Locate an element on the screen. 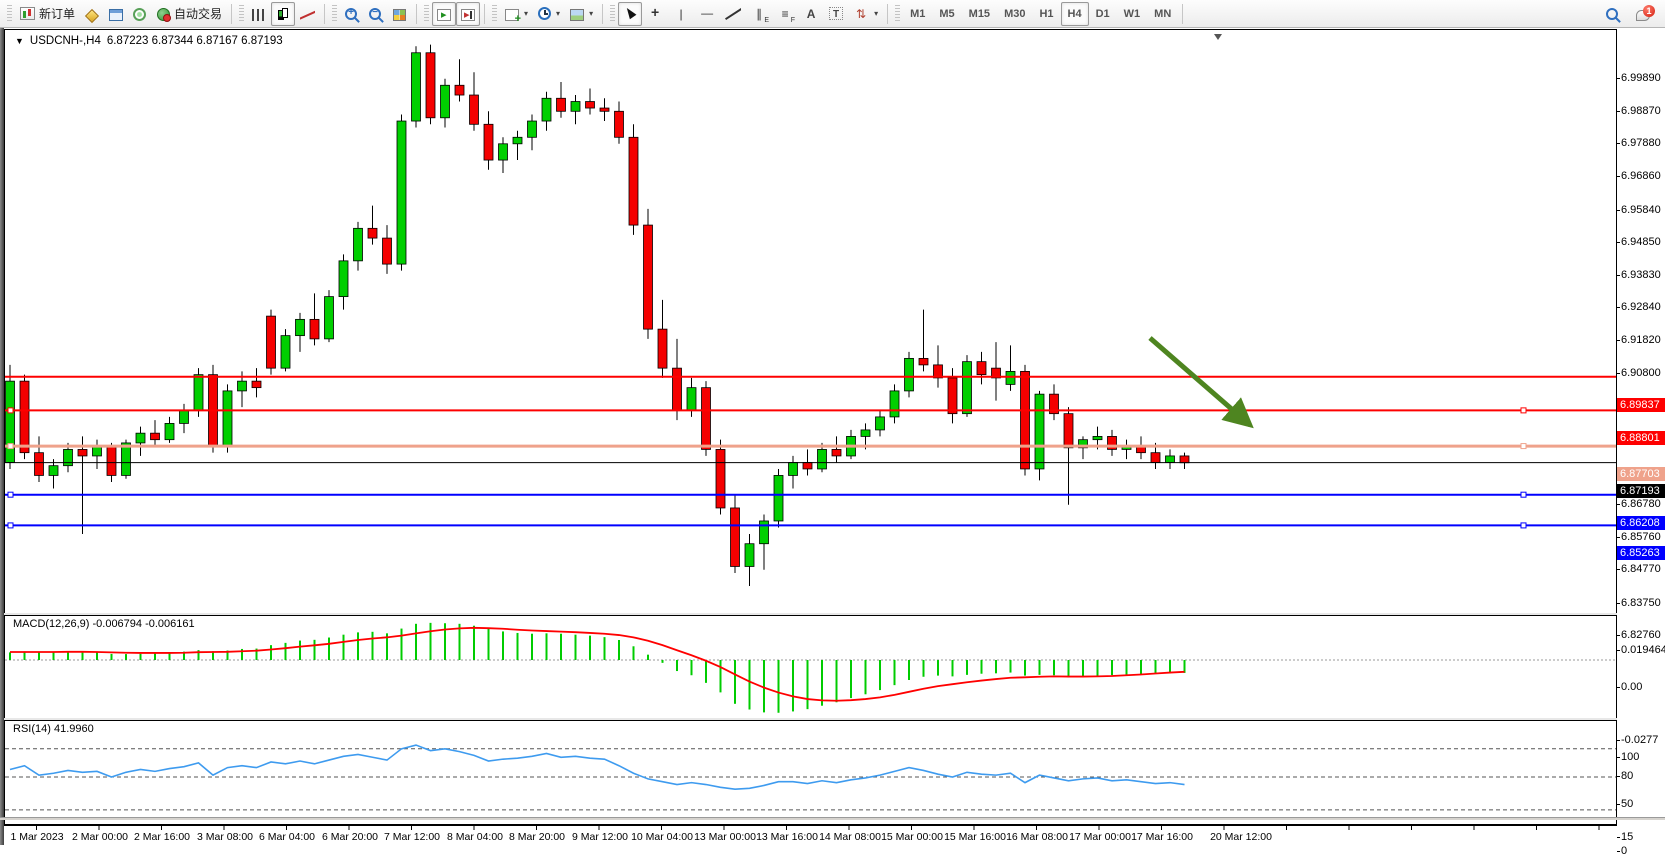  tf-w1-button: W1 is located at coordinates (1132, 14).